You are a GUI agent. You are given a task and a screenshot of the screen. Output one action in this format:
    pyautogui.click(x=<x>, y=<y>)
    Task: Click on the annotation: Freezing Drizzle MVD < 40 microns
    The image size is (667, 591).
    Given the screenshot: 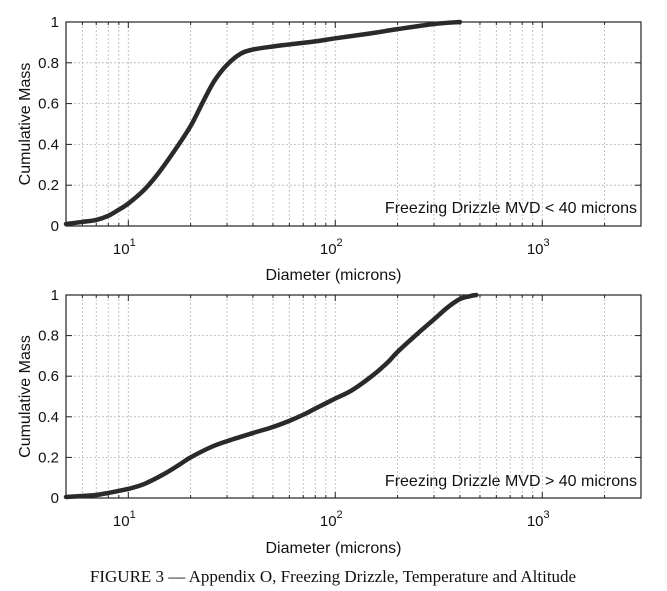 What is the action you would take?
    pyautogui.click(x=511, y=208)
    